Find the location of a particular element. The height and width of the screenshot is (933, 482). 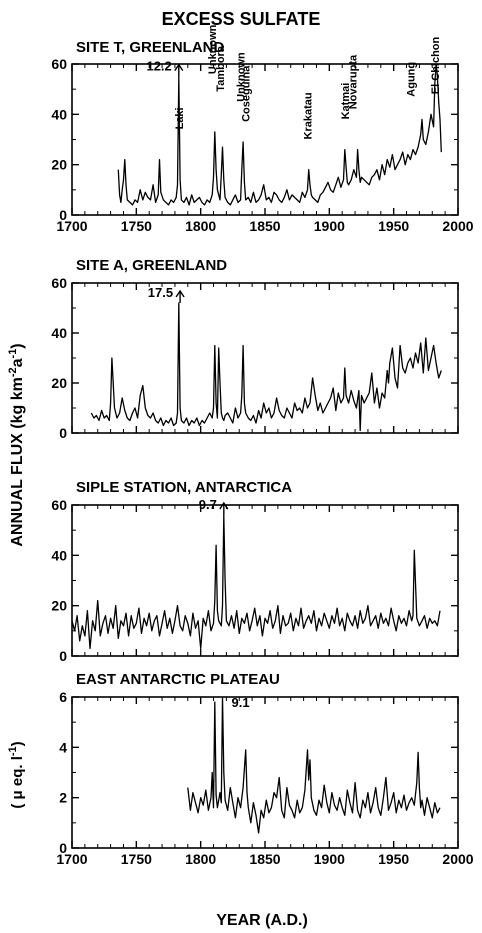

y-tick-label: 2 is located at coordinates (63, 798).